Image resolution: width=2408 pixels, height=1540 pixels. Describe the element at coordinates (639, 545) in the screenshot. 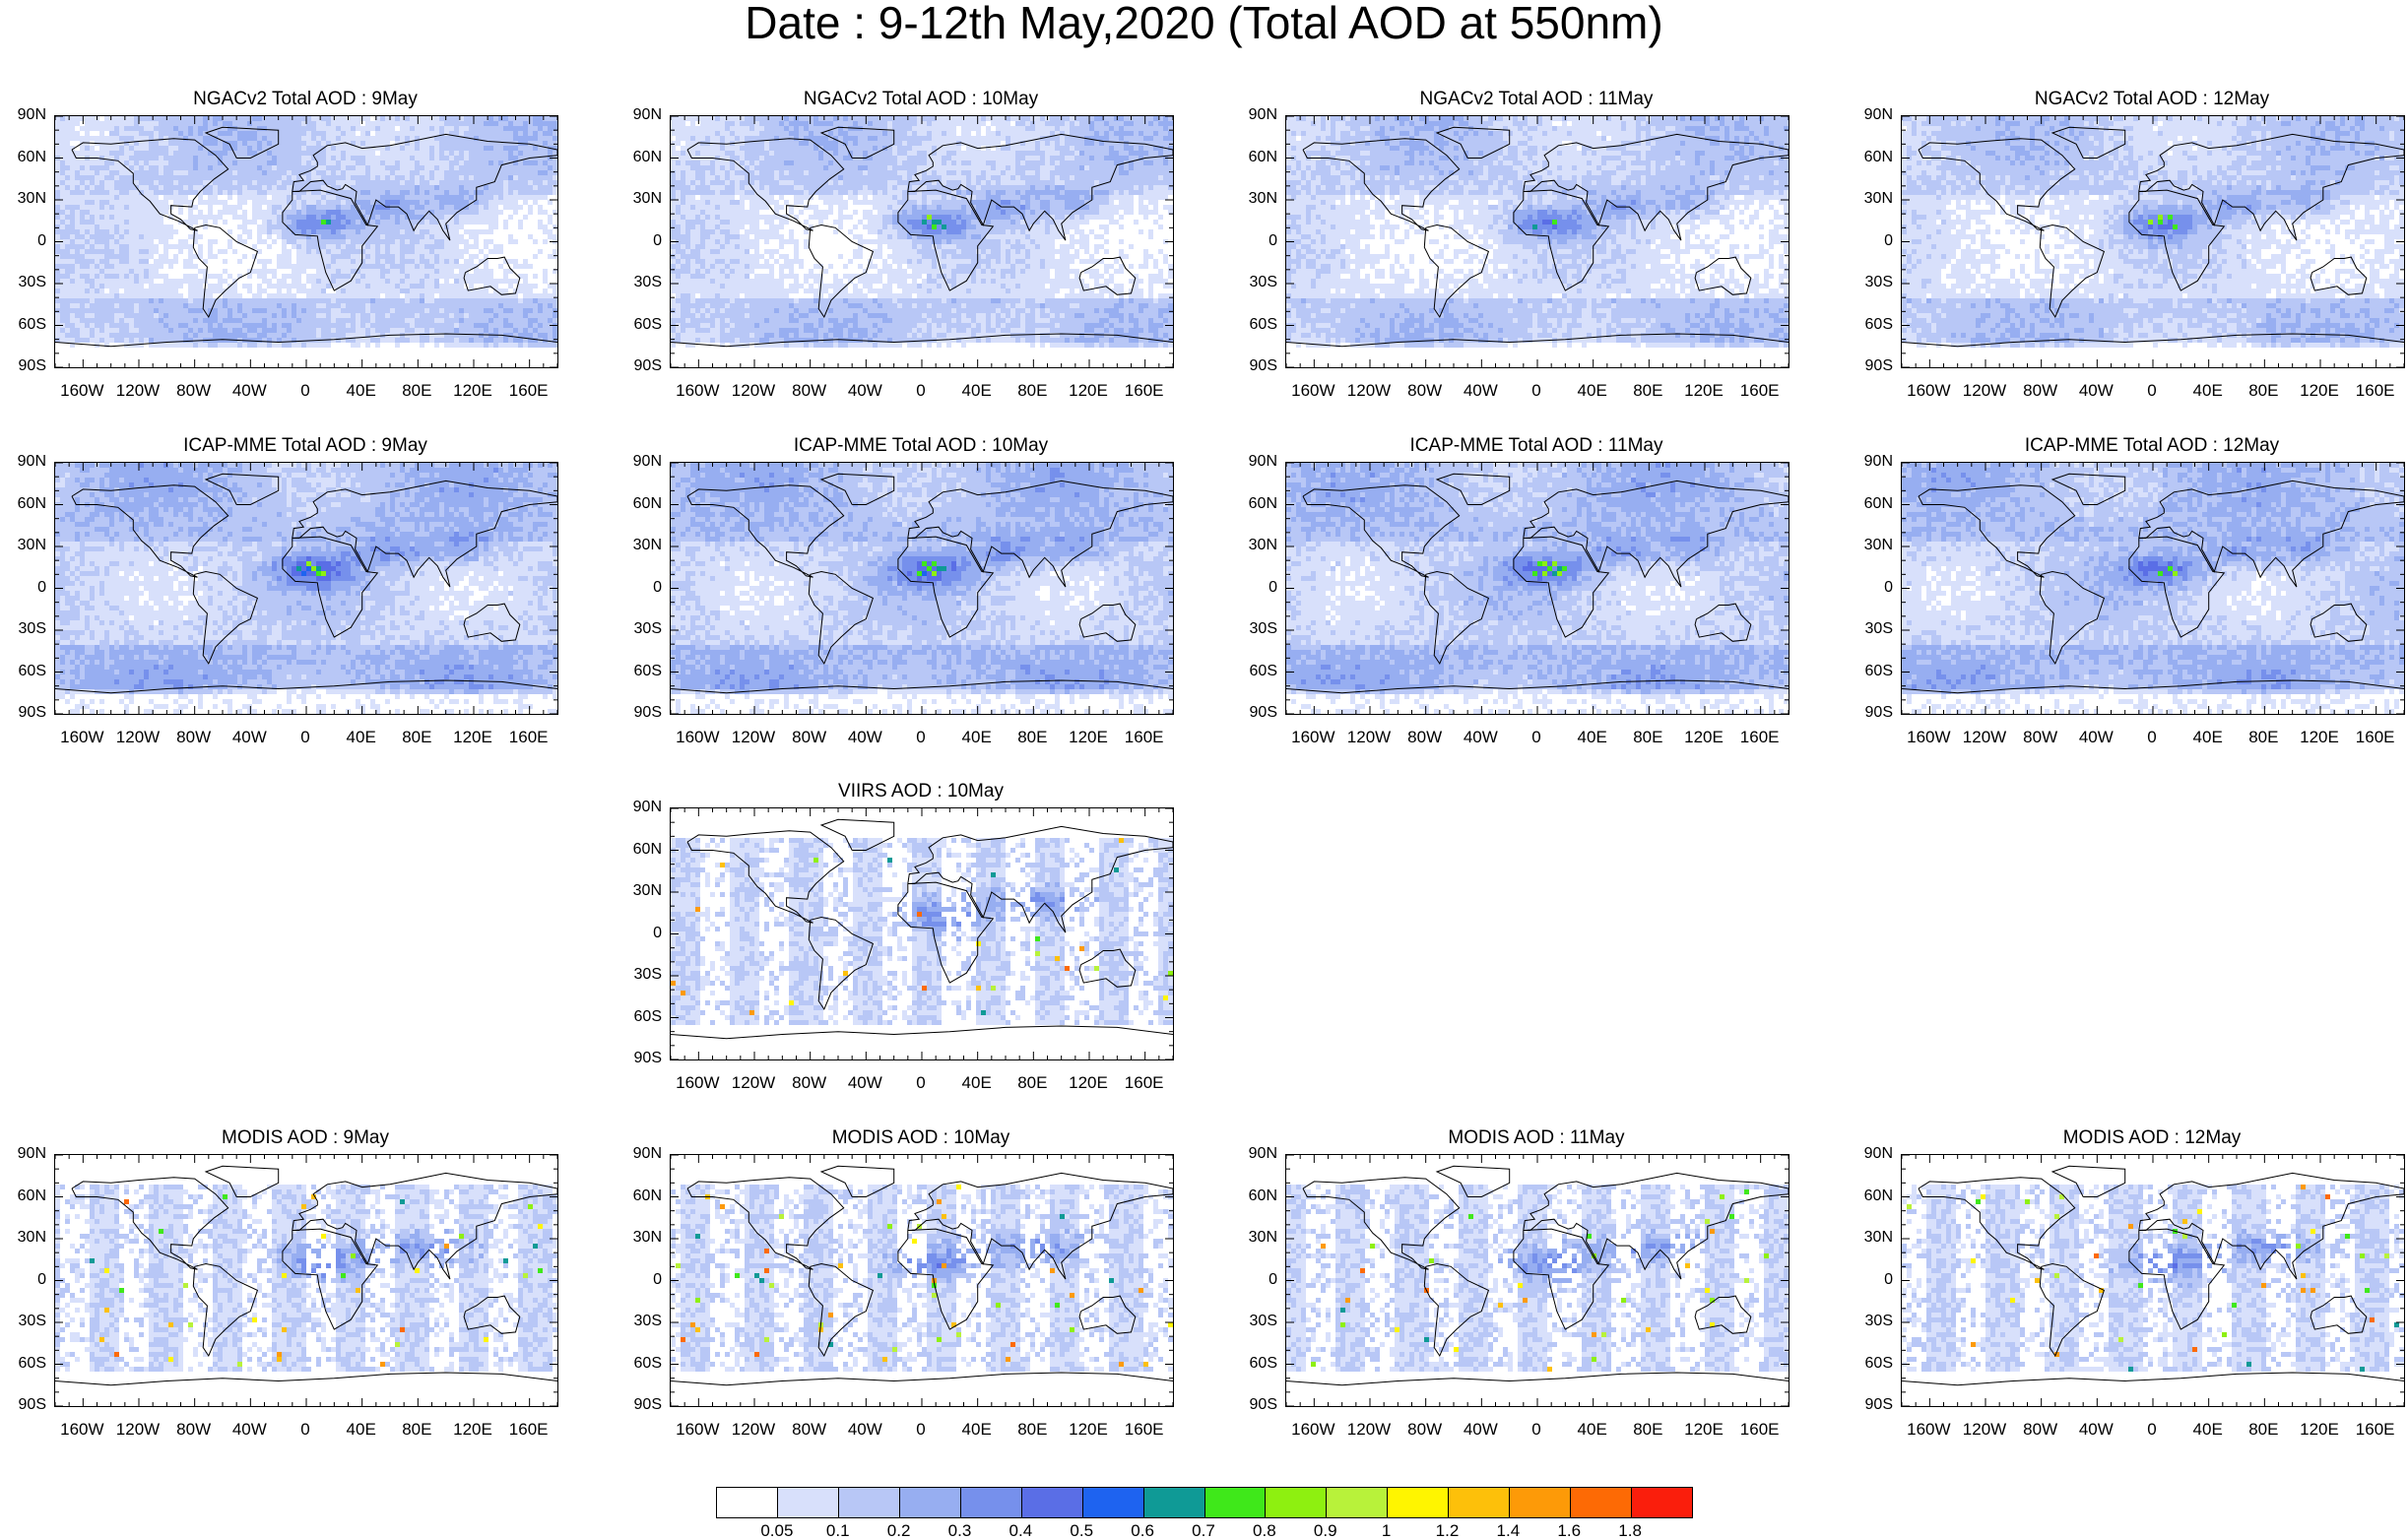

I see `lat-tick-label: 30N` at that location.